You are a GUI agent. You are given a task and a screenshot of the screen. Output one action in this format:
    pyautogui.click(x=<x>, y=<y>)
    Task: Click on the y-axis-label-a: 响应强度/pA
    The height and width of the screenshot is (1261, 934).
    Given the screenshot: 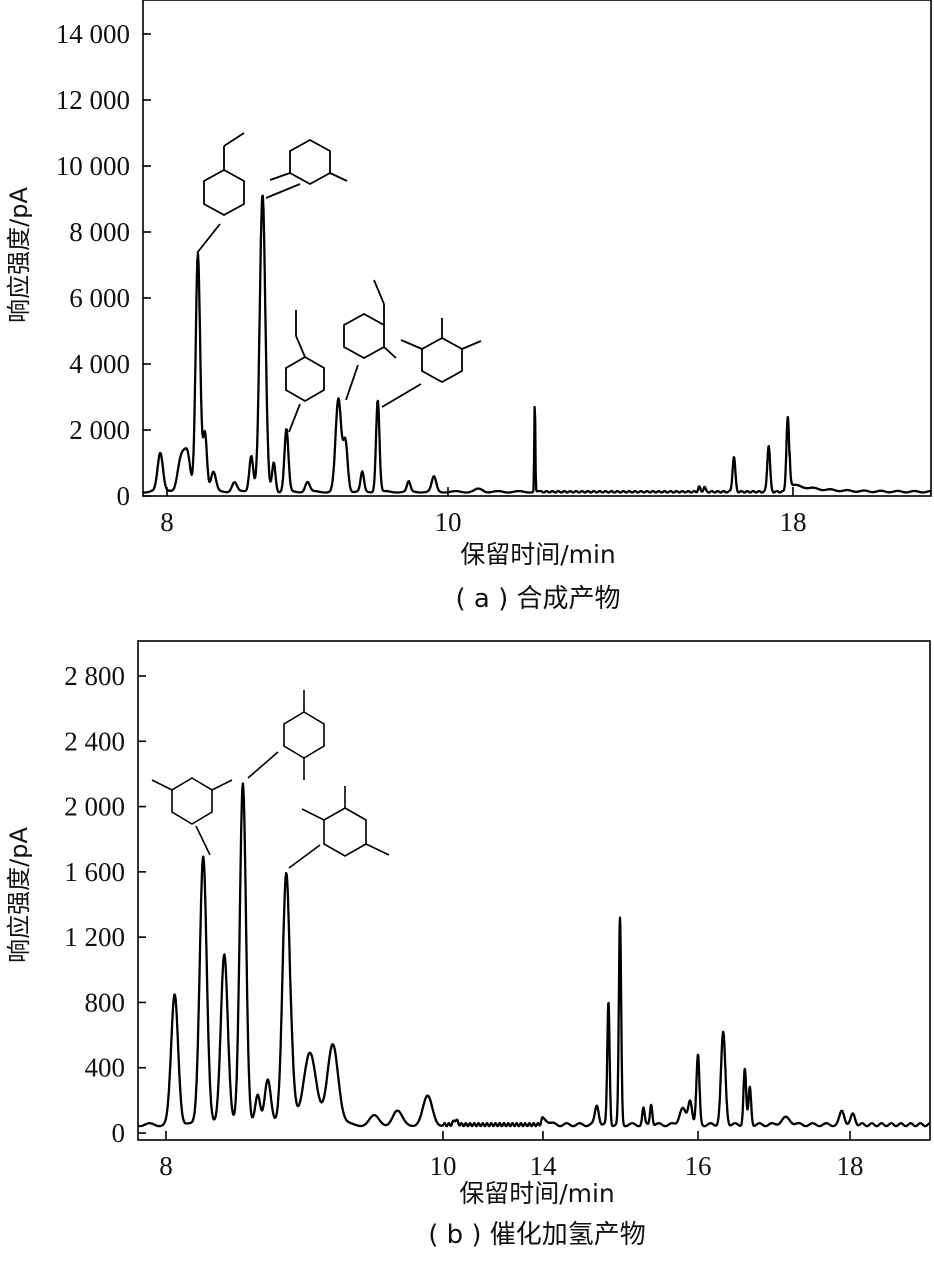 What is the action you would take?
    pyautogui.click(x=19, y=255)
    